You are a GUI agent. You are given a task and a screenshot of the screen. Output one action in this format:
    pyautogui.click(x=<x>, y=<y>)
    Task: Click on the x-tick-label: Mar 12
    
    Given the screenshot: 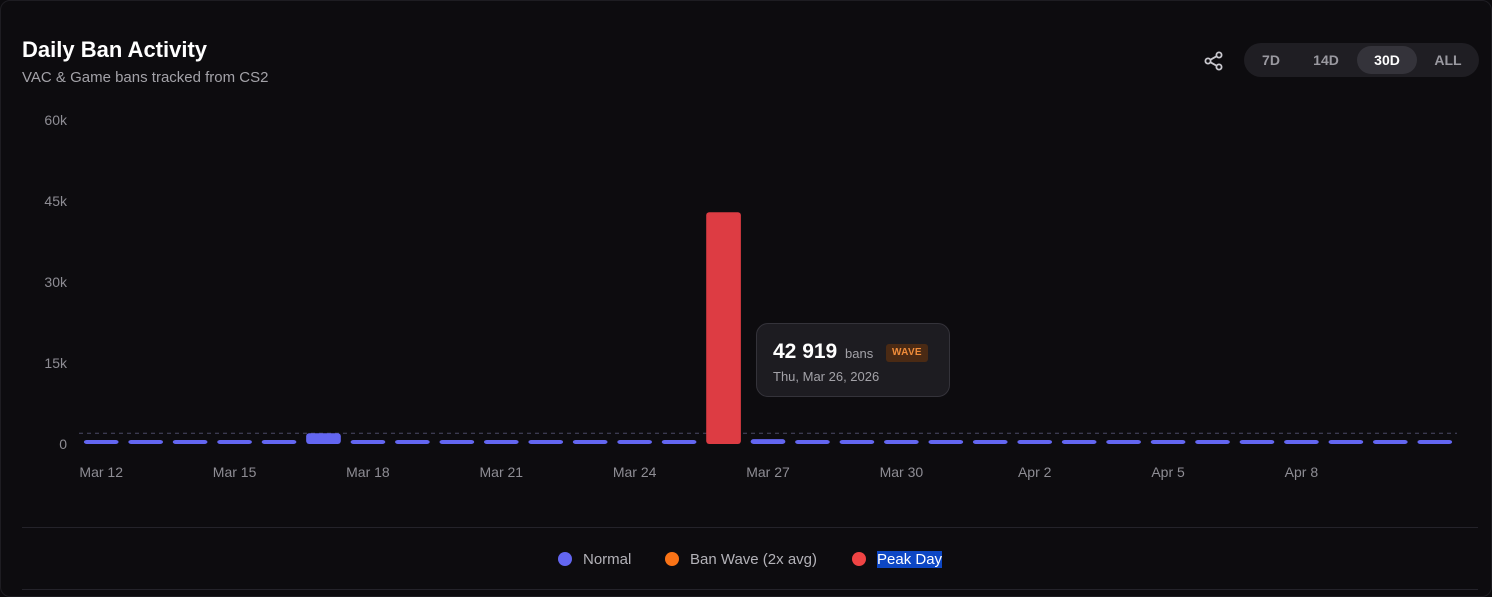 What is the action you would take?
    pyautogui.click(x=101, y=472)
    